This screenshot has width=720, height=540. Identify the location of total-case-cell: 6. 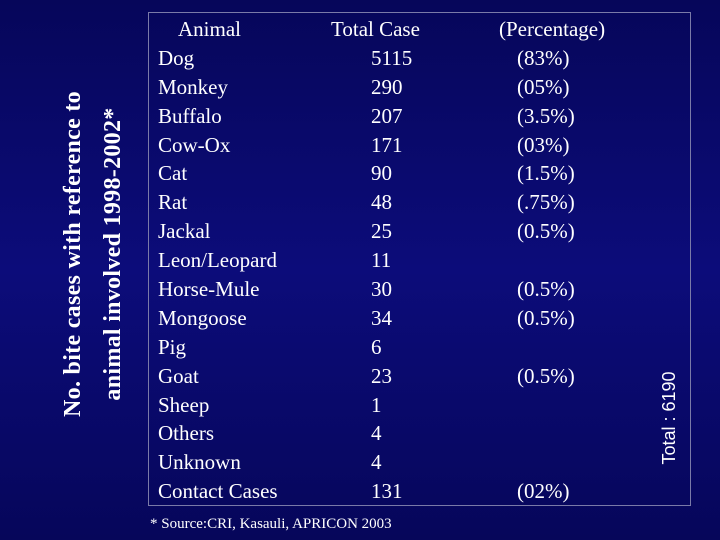
(376, 346).